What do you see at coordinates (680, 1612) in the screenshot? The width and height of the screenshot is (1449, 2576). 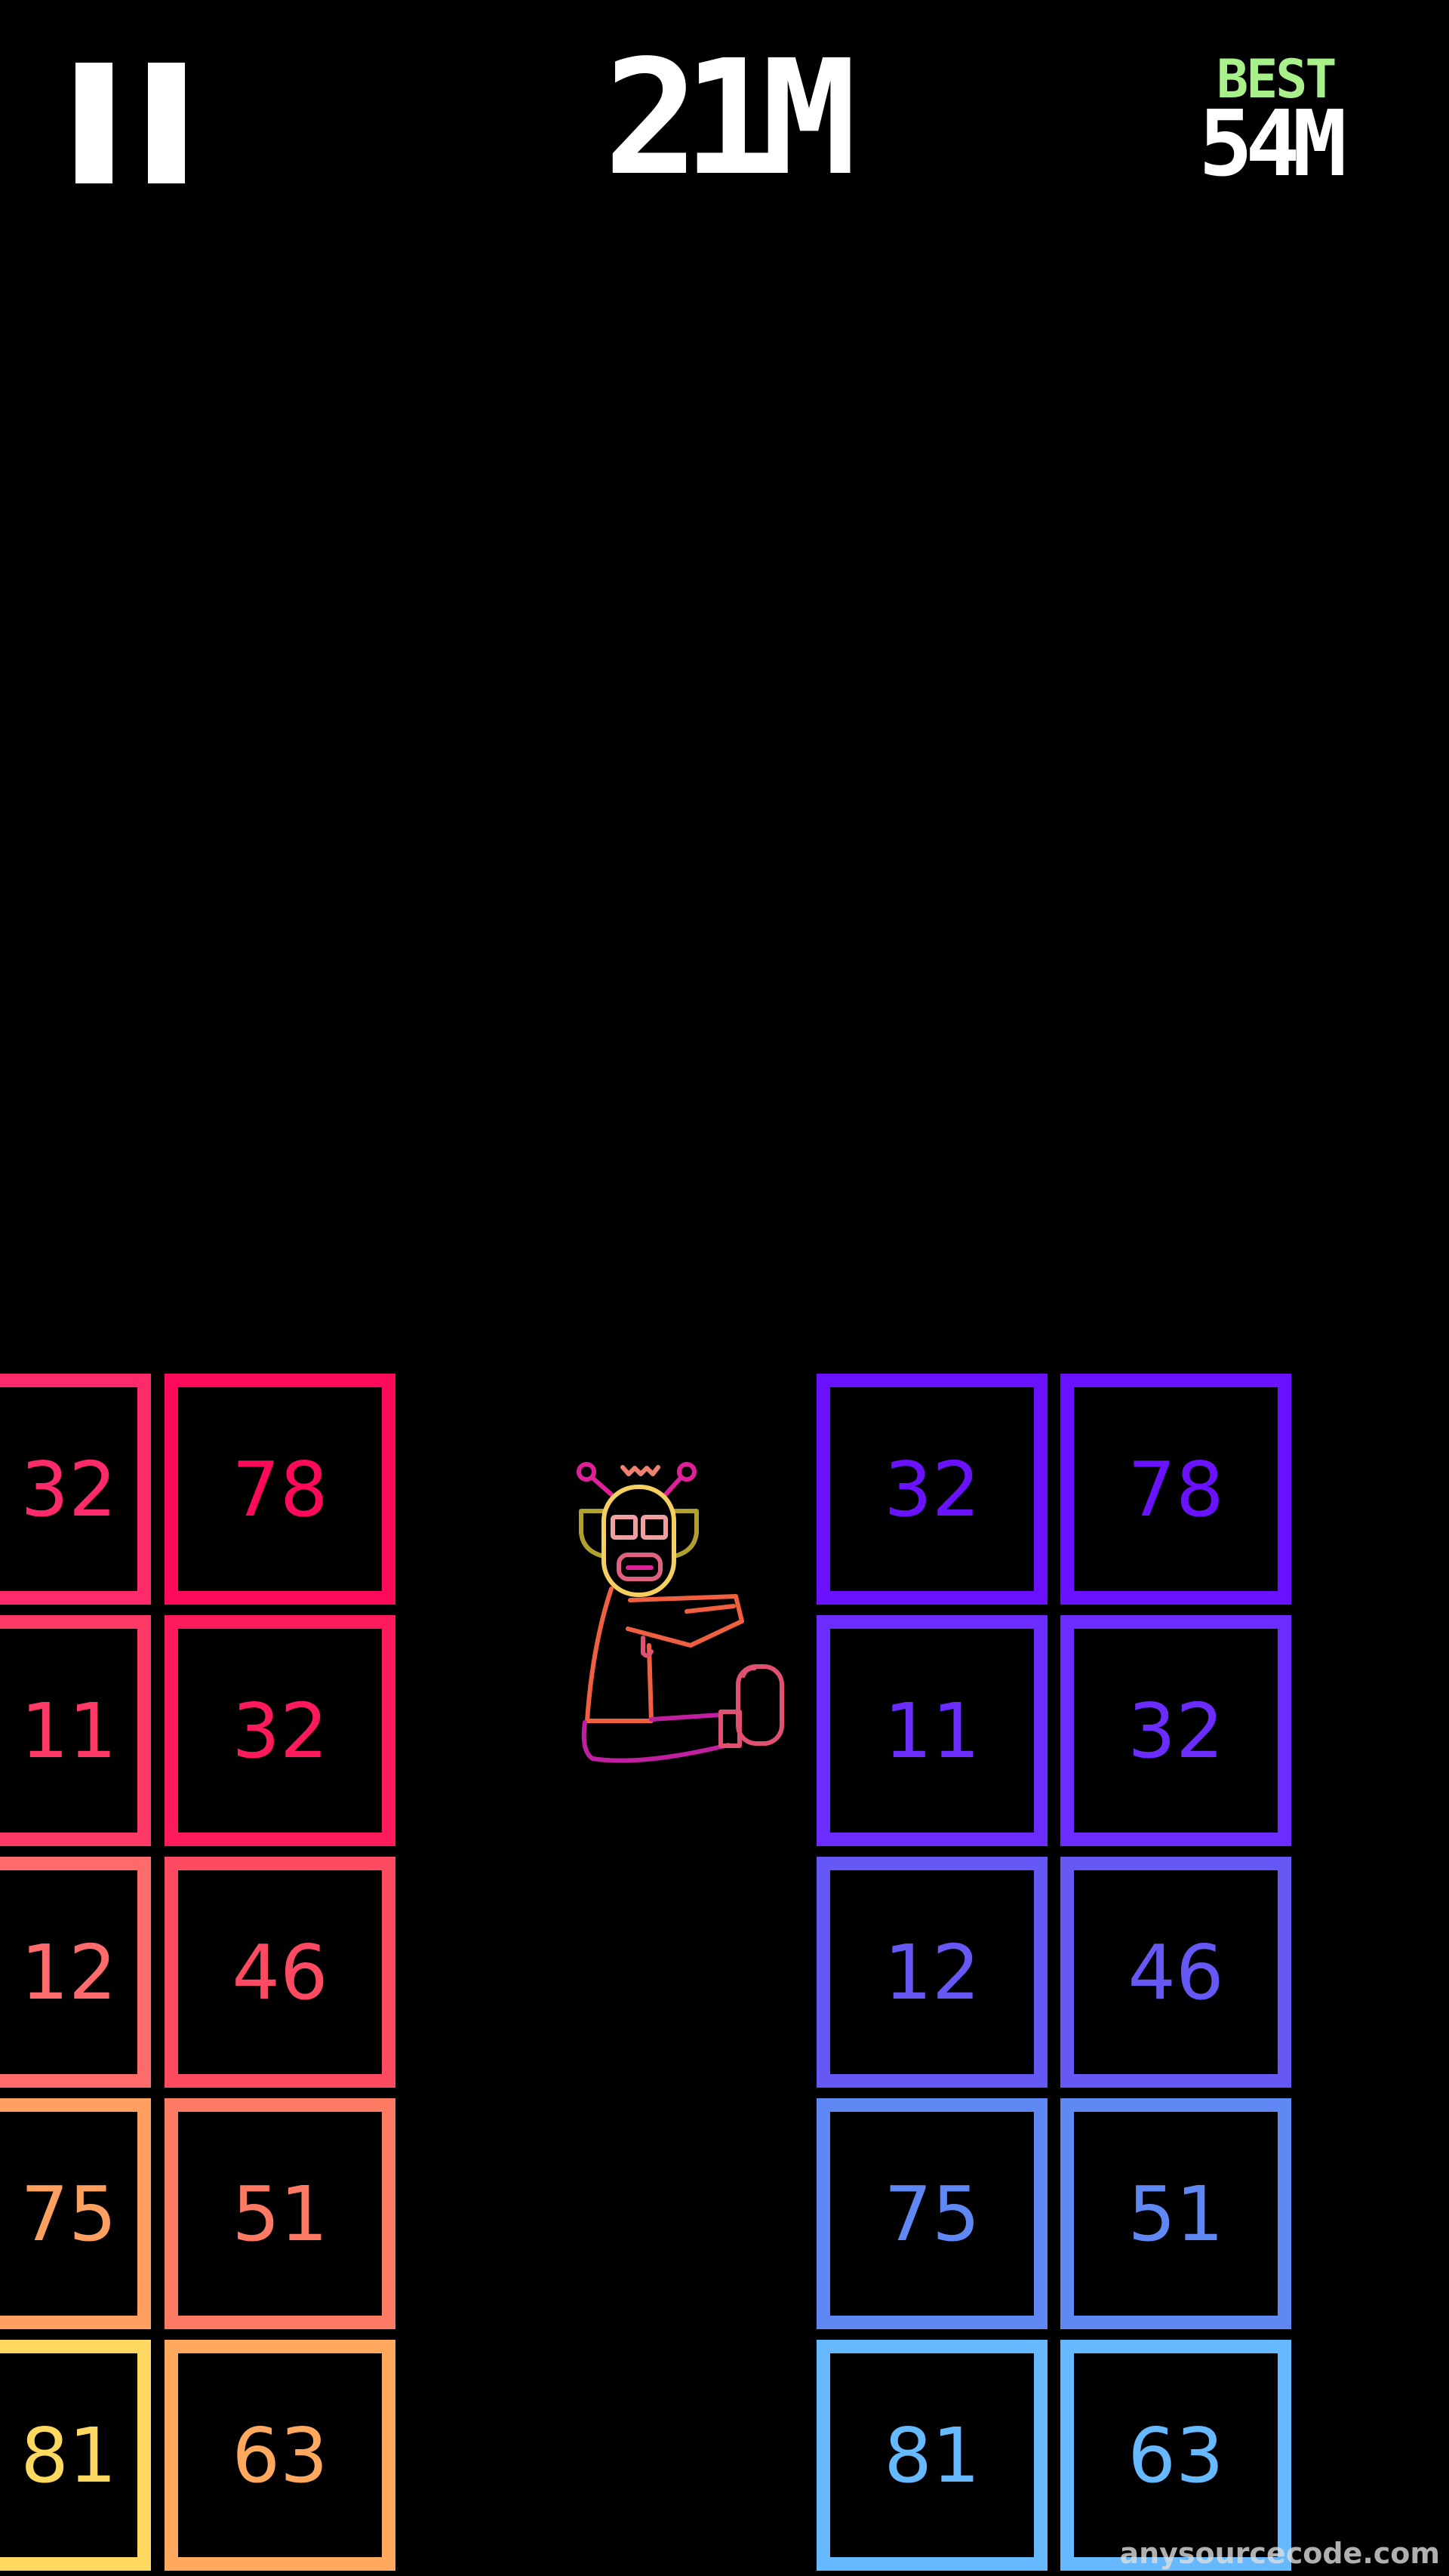 I see `robot-character-icon` at bounding box center [680, 1612].